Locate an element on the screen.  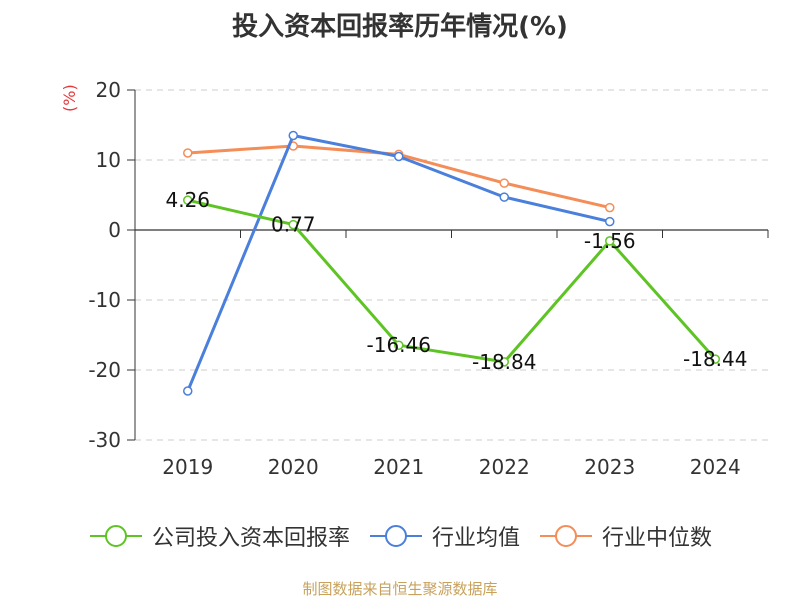
legend-marker-industry-mean is located at coordinates (395, 536).